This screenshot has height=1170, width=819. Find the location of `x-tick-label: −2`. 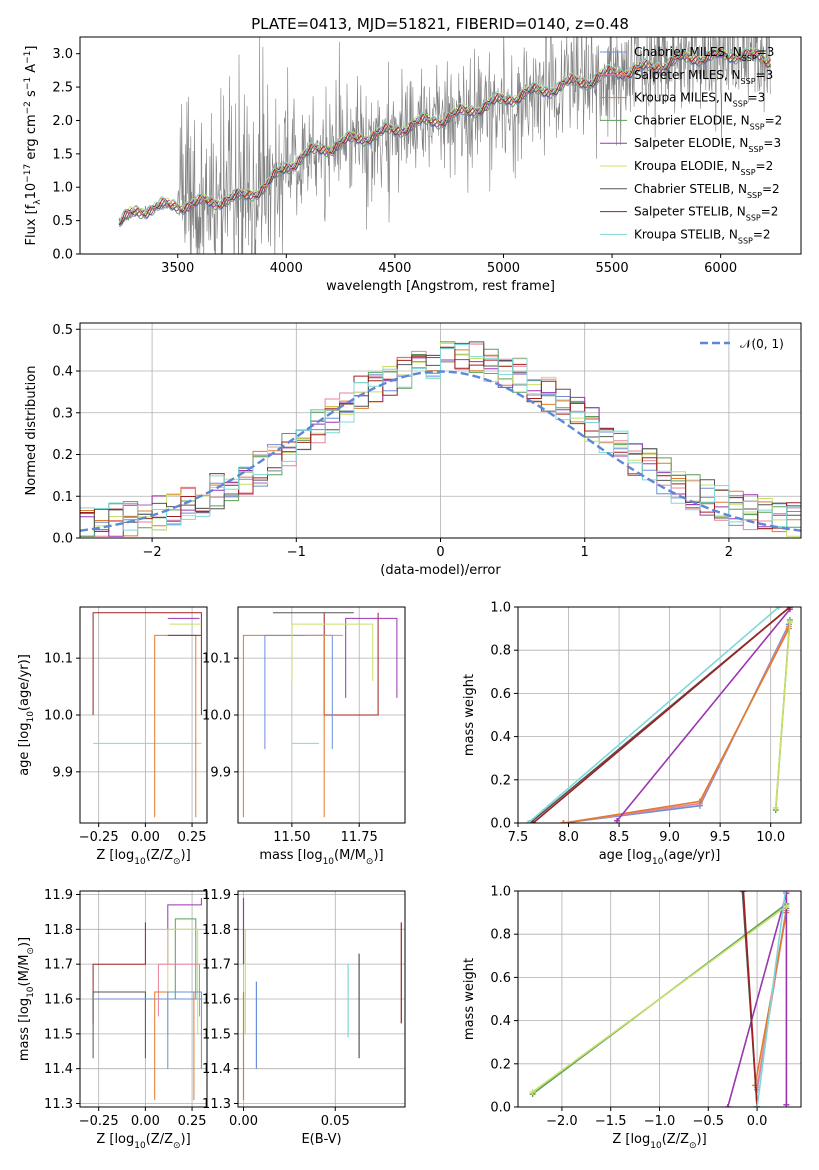

x-tick-label: −2 is located at coordinates (152, 552).